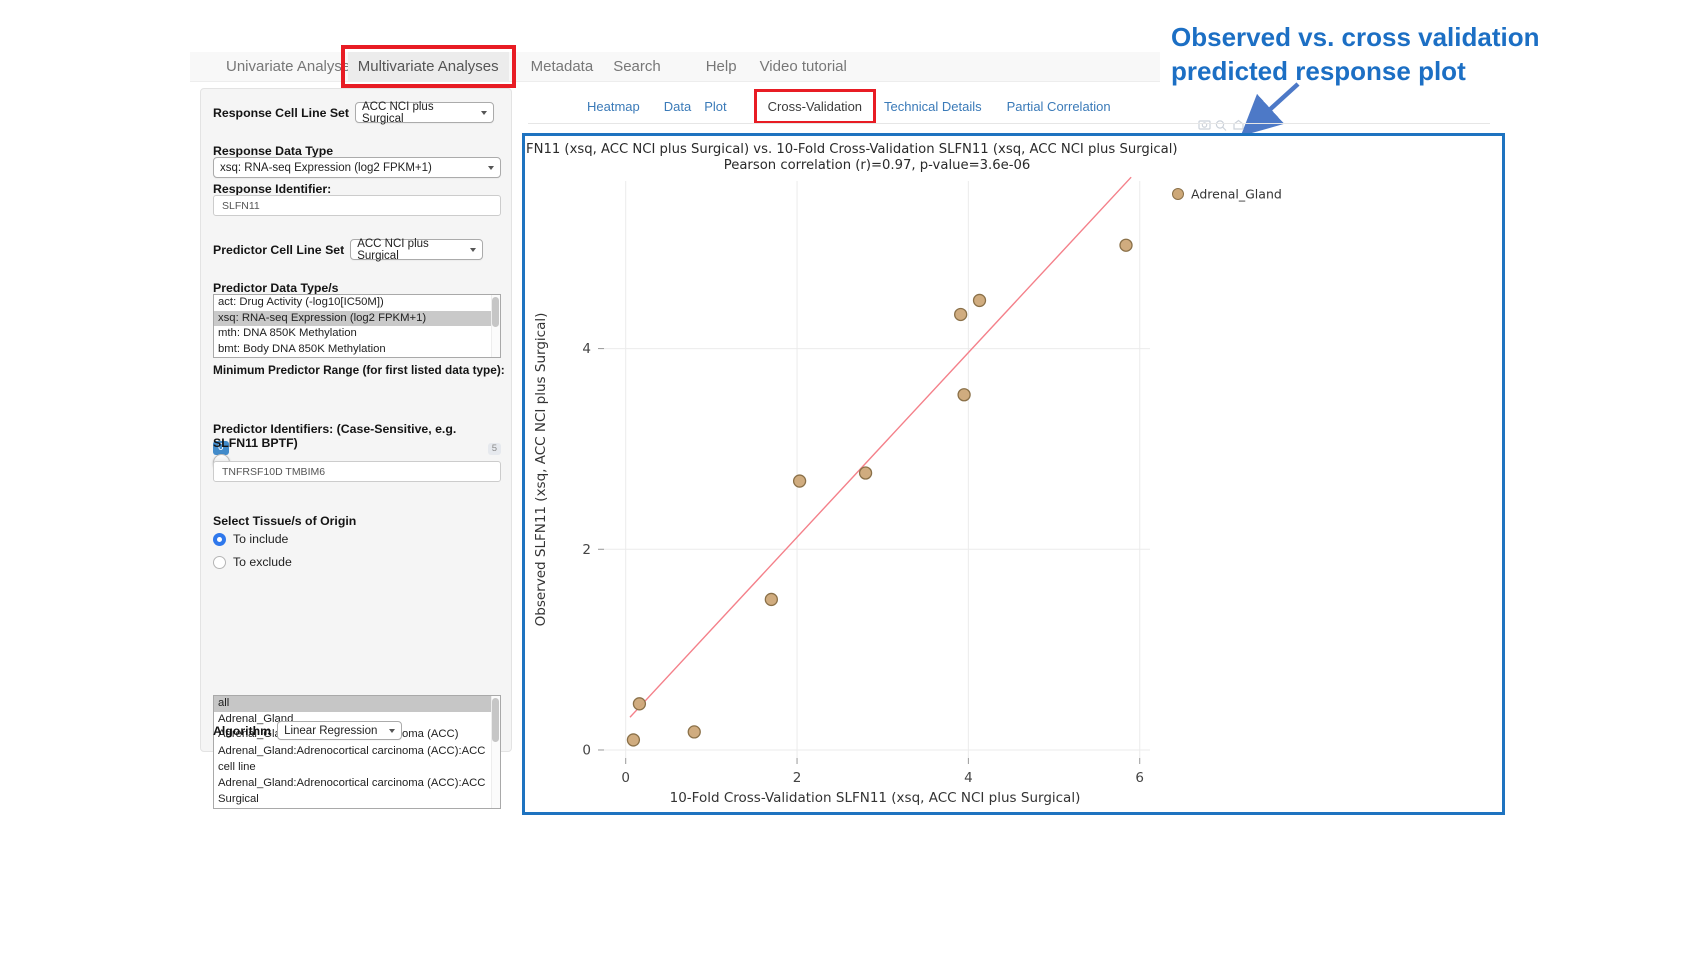 Image resolution: width=1700 pixels, height=956 pixels. I want to click on response-data-type-select: xsq: RNA-seq Expression (log2 FPKM+1), so click(357, 167).